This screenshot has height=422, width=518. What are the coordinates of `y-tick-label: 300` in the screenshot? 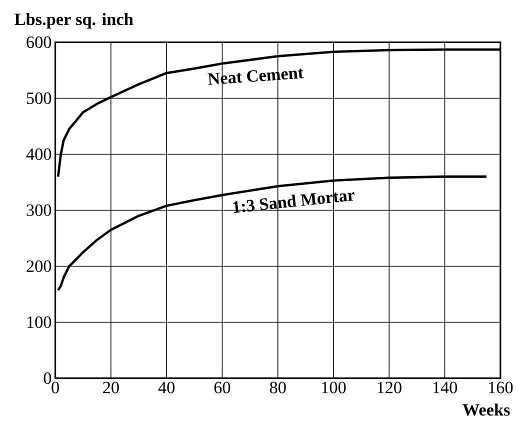 It's located at (39, 210).